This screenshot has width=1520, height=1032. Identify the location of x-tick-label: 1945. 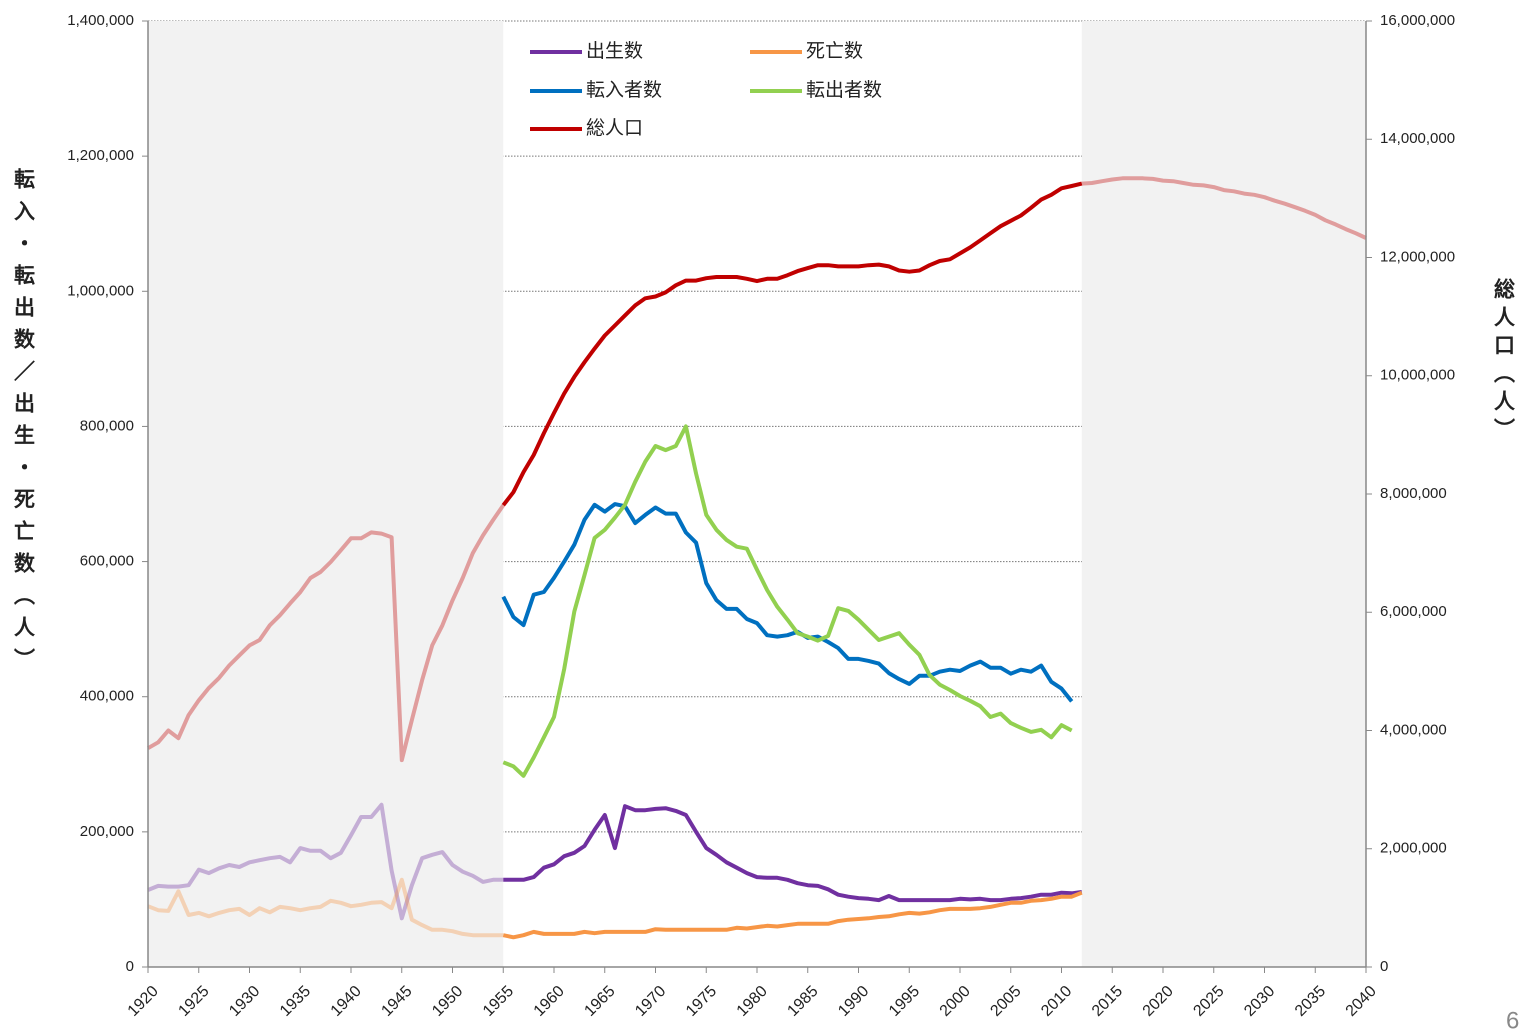
(396, 1001).